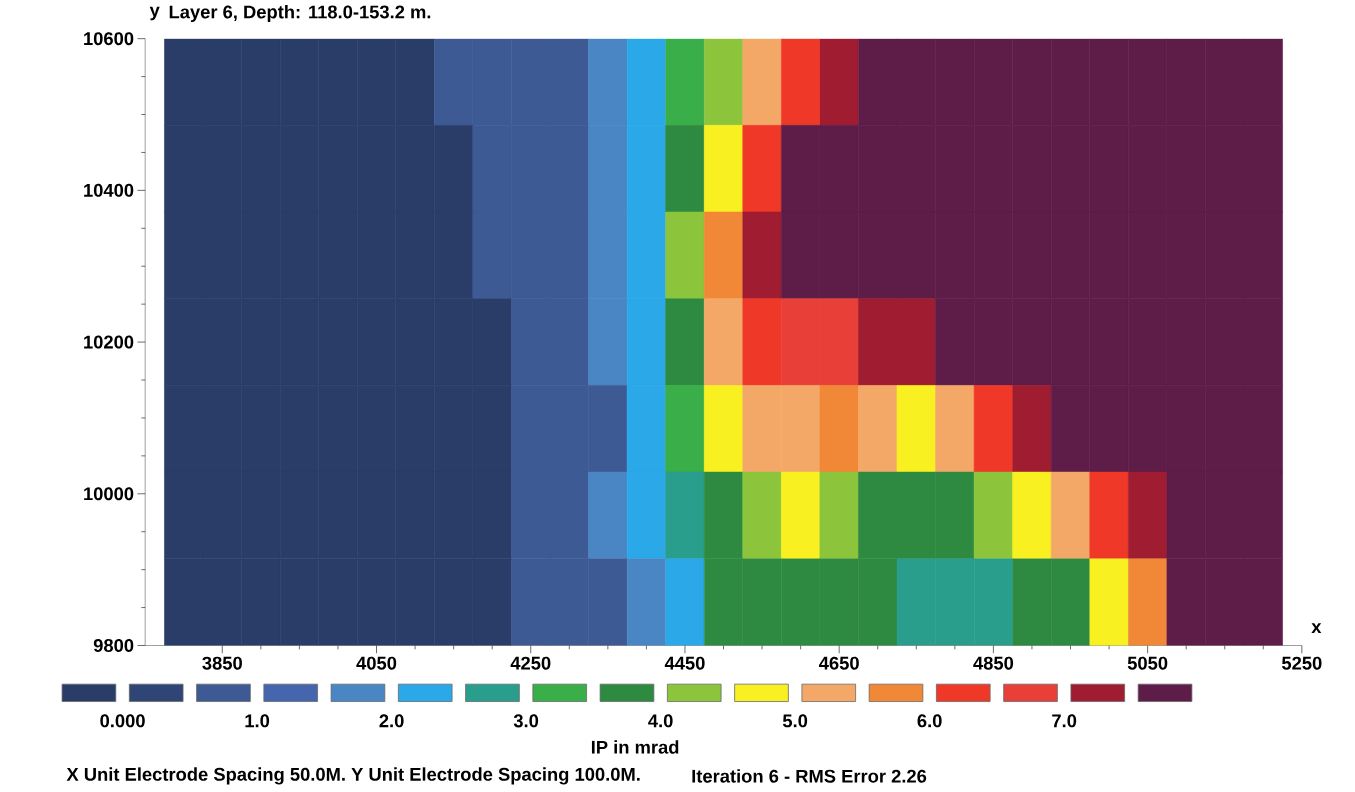 This screenshot has height=792, width=1355. Describe the element at coordinates (526, 721) in the screenshot. I see `color-bar-label: 3.0` at that location.